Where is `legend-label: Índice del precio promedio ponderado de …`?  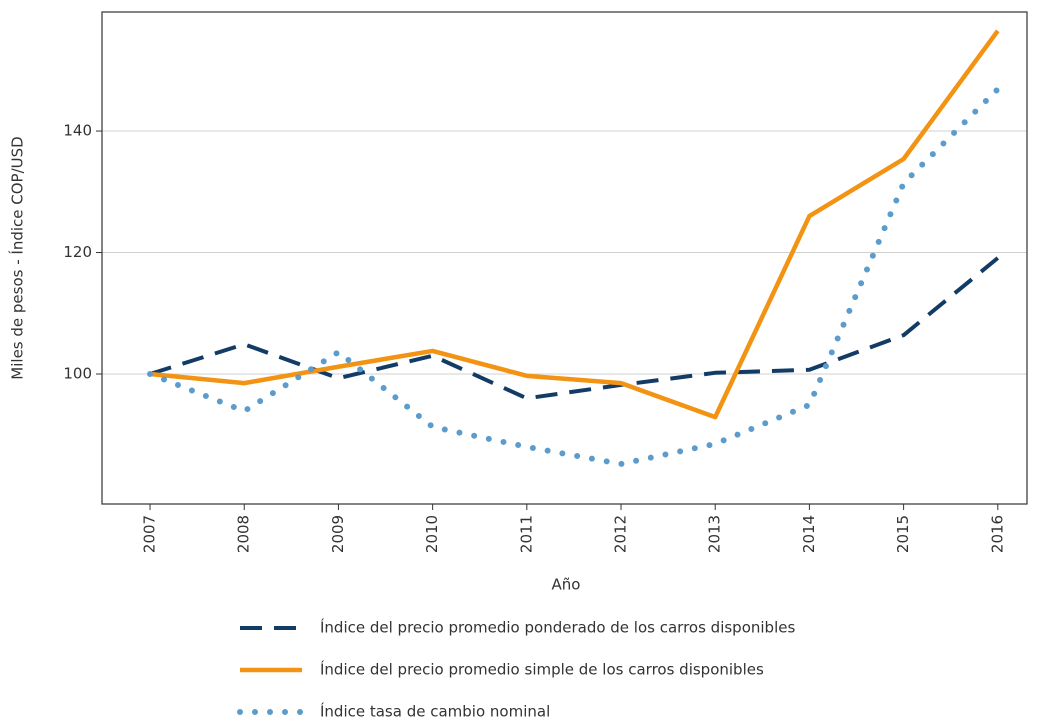
legend-label: Índice del precio promedio ponderado de … is located at coordinates (557, 627).